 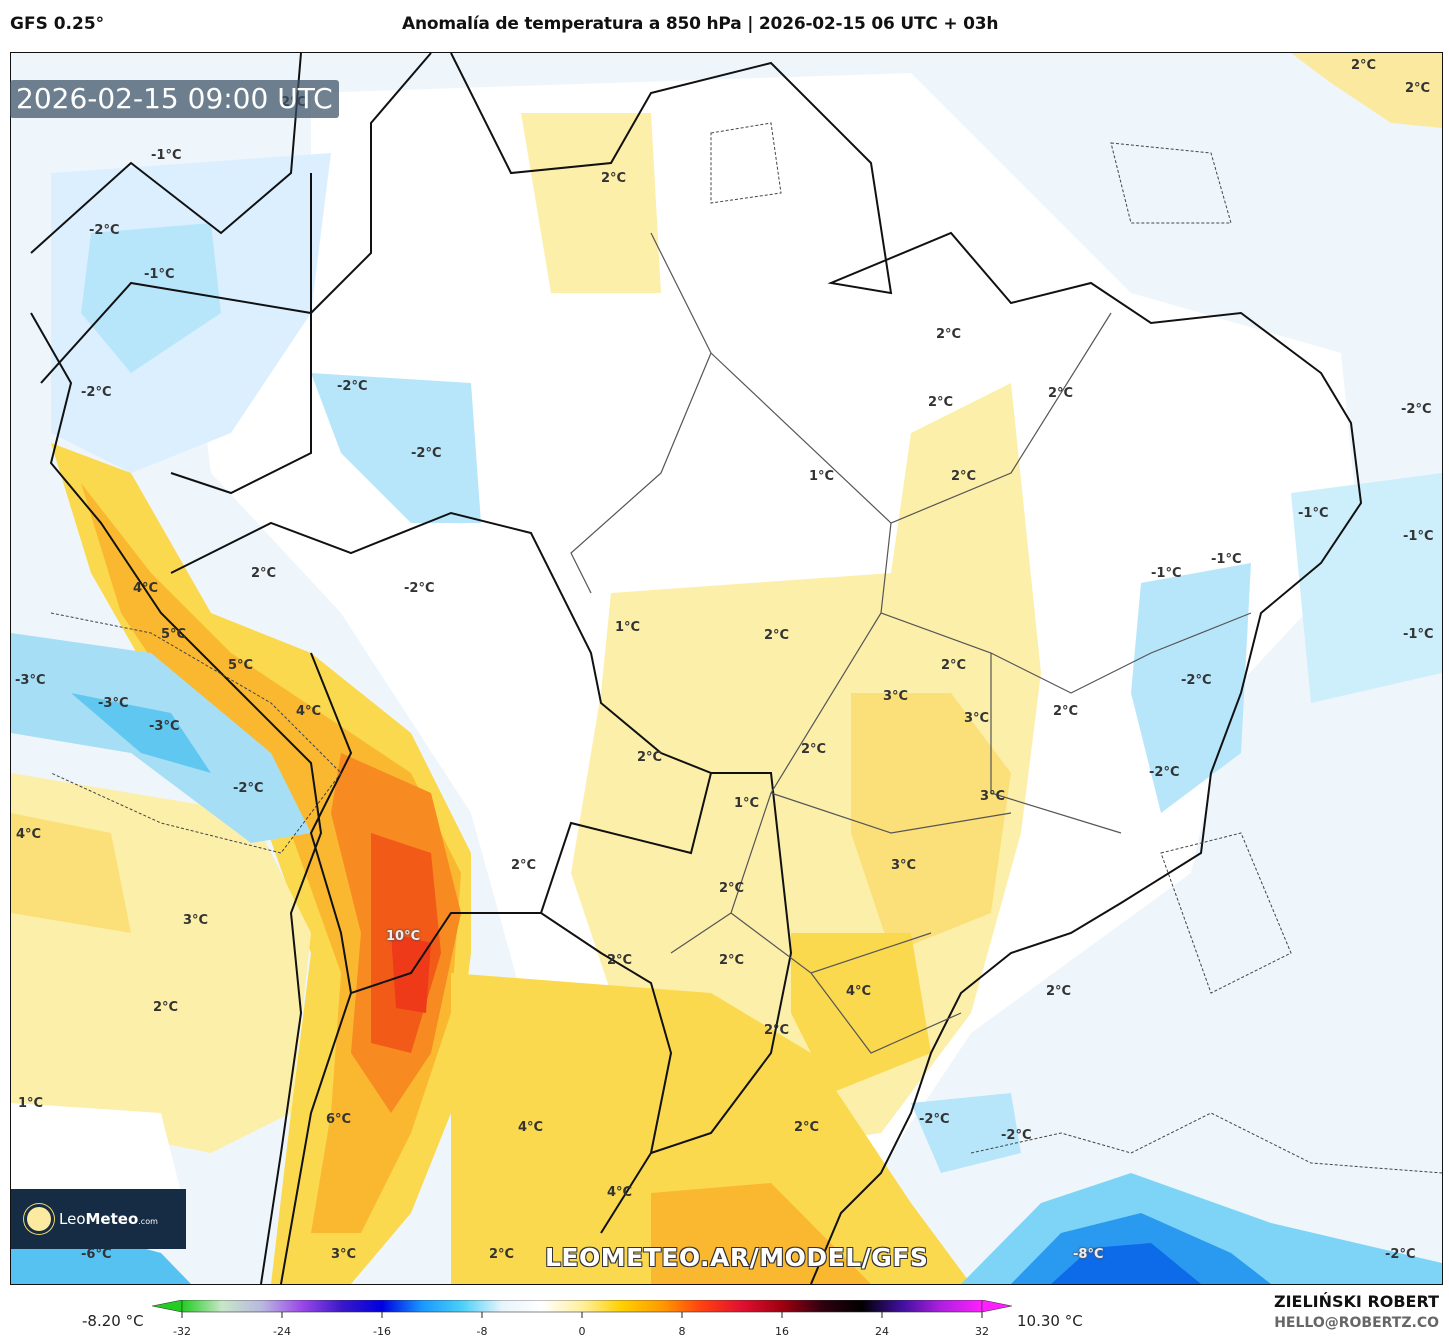 I want to click on colorbar-tick: -16, so click(x=382, y=1331).